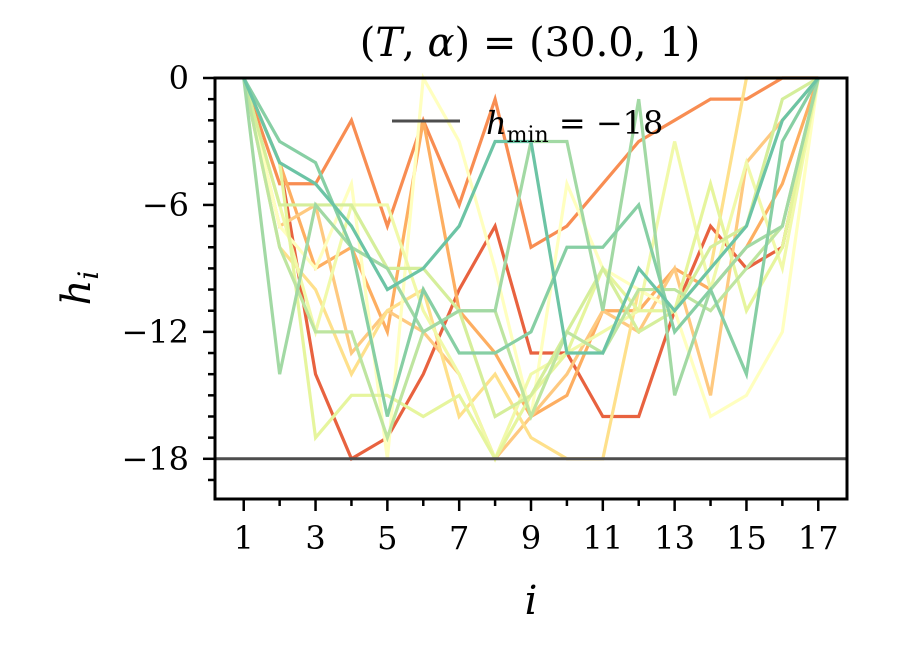 This screenshot has width=900, height=660. What do you see at coordinates (606, 123) in the screenshot?
I see `legend-label-rest: = −18` at bounding box center [606, 123].